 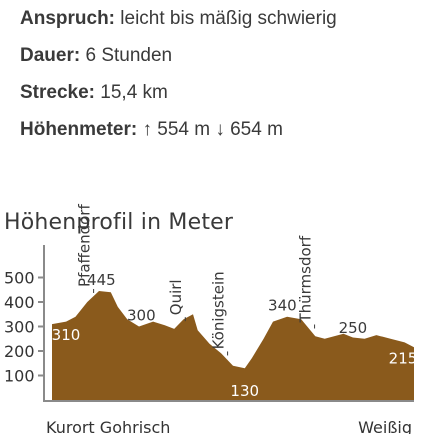 I want to click on fact-elevation: Höhenmeter: ↑ 554 m ↓ 654 m, so click(x=151, y=129).